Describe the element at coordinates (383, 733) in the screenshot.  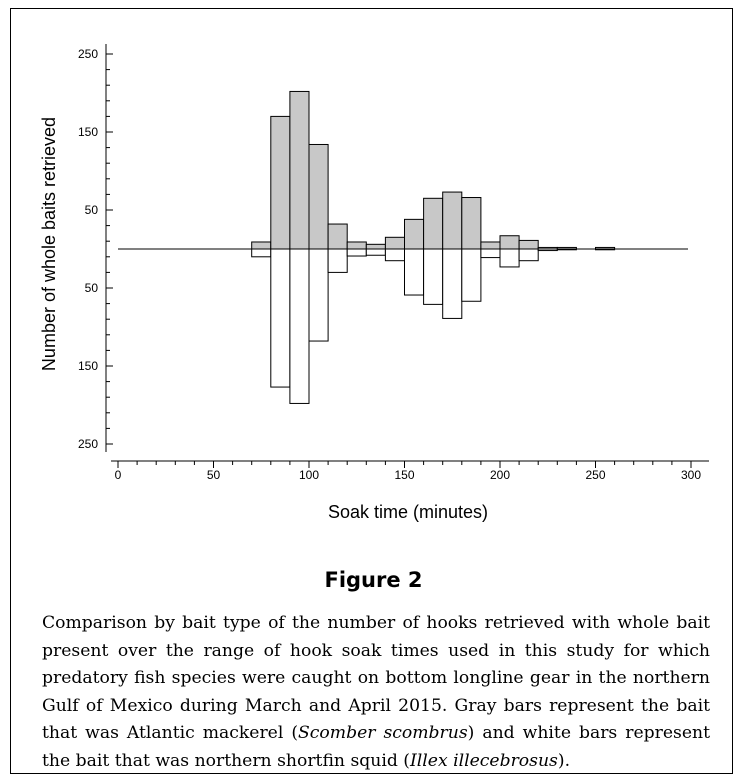
I see `caption-species-mackerel: Scomber scombrus` at that location.